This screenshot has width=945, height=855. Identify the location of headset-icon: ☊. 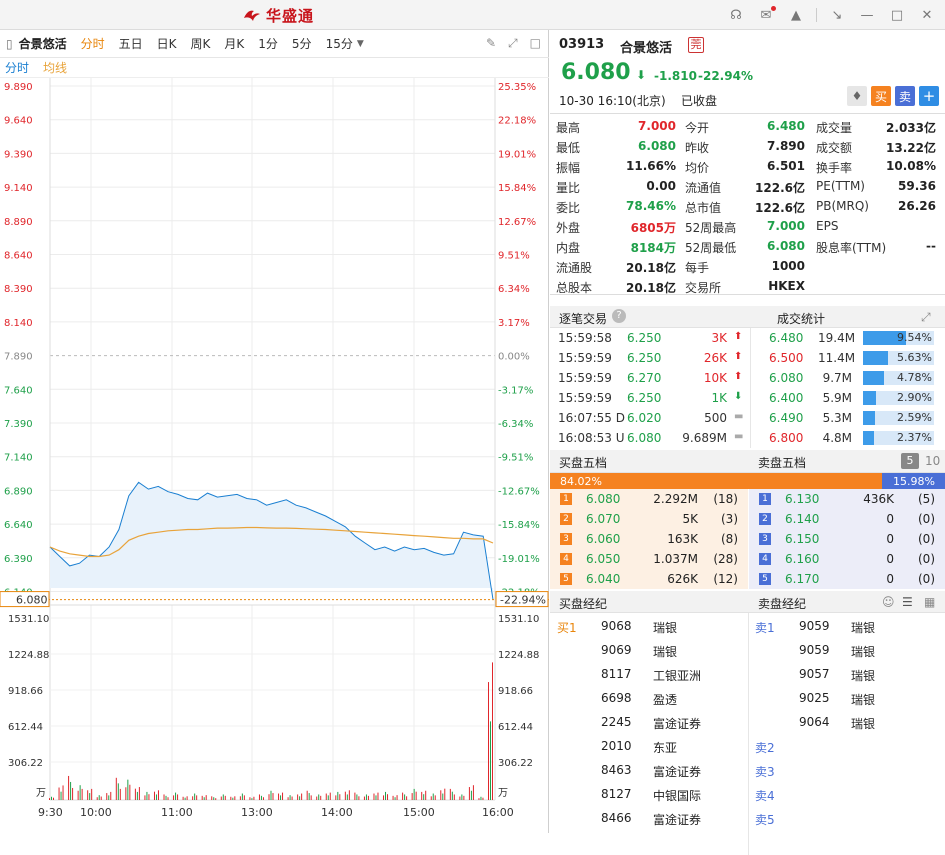
(736, 15).